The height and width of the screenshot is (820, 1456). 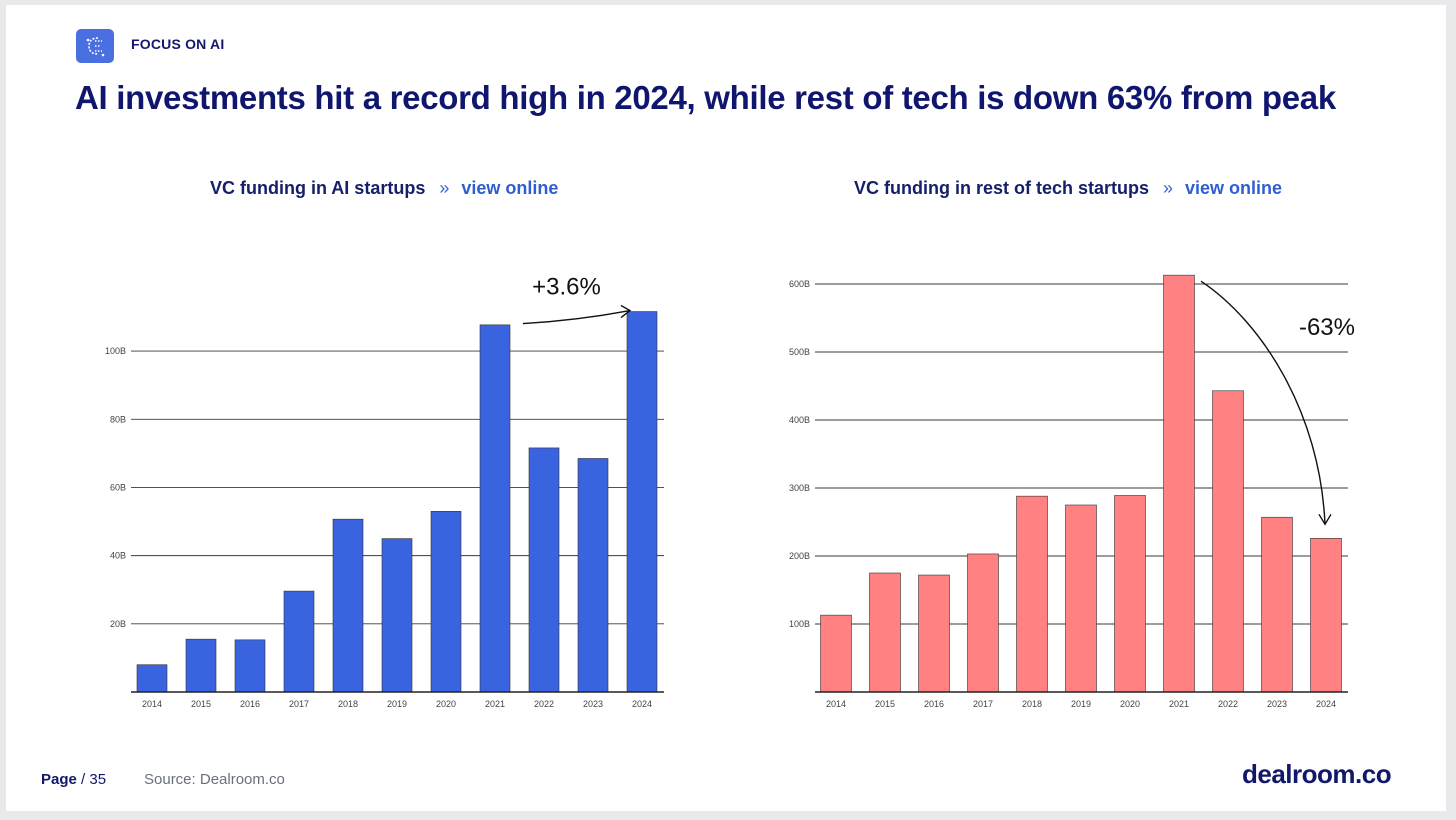 I want to click on y-tick-label: 20B, so click(x=118, y=624).